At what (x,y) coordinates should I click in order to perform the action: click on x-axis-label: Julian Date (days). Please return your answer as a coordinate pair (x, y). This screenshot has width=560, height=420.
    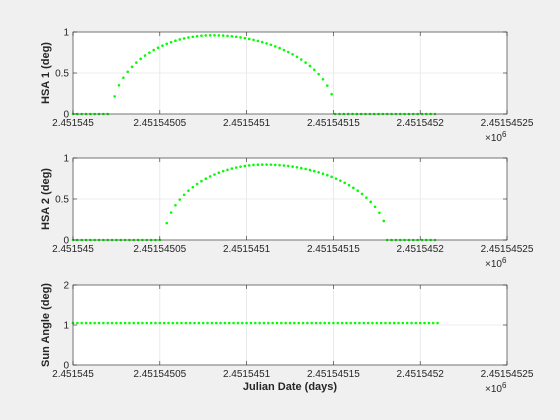
    Looking at the image, I should click on (290, 387).